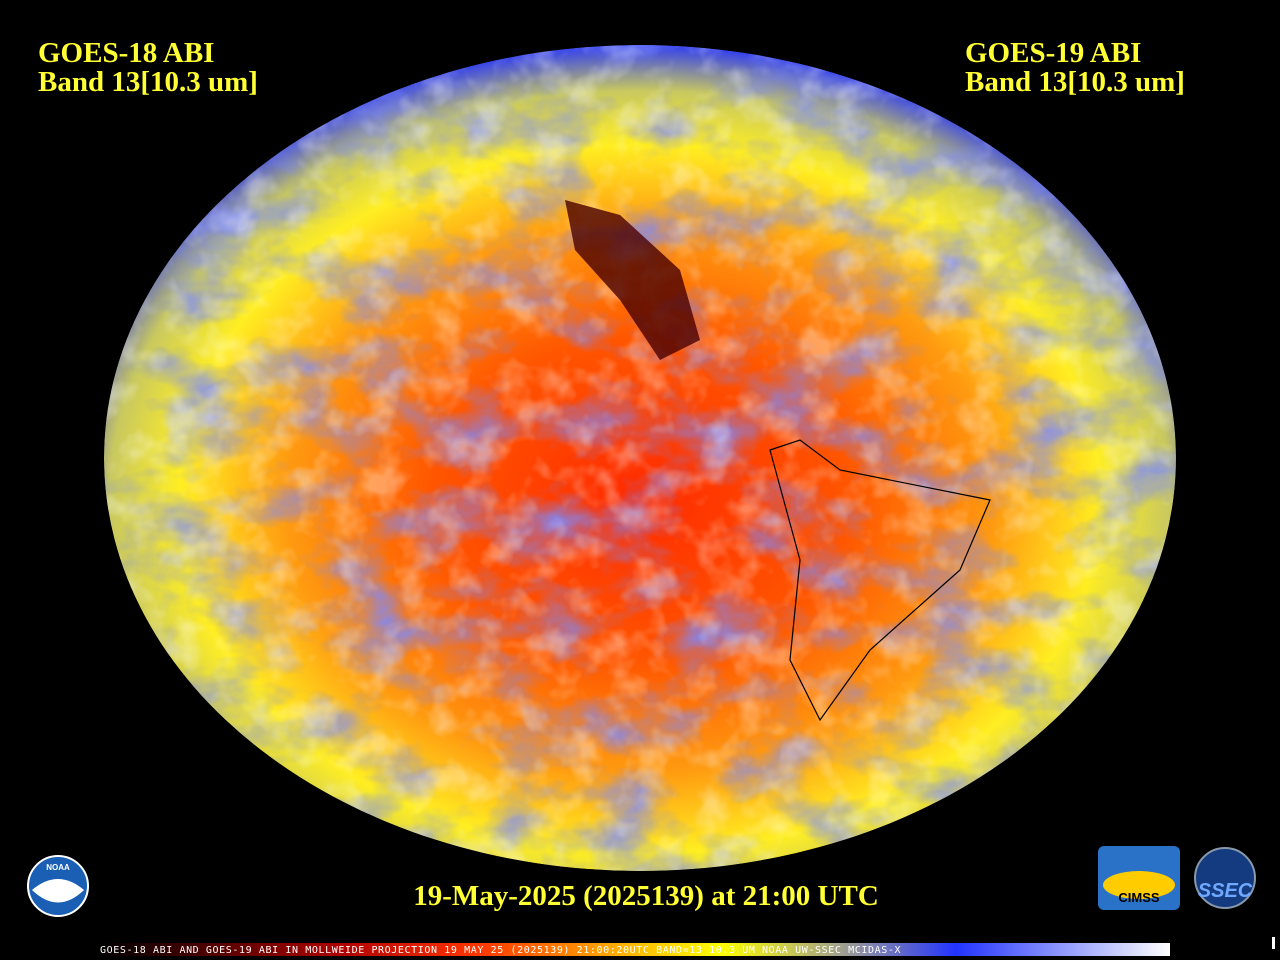 The width and height of the screenshot is (1280, 960). What do you see at coordinates (646, 896) in the screenshot?
I see `timestamp: 19-May-2025 (2025139) at 21:00 UTC` at bounding box center [646, 896].